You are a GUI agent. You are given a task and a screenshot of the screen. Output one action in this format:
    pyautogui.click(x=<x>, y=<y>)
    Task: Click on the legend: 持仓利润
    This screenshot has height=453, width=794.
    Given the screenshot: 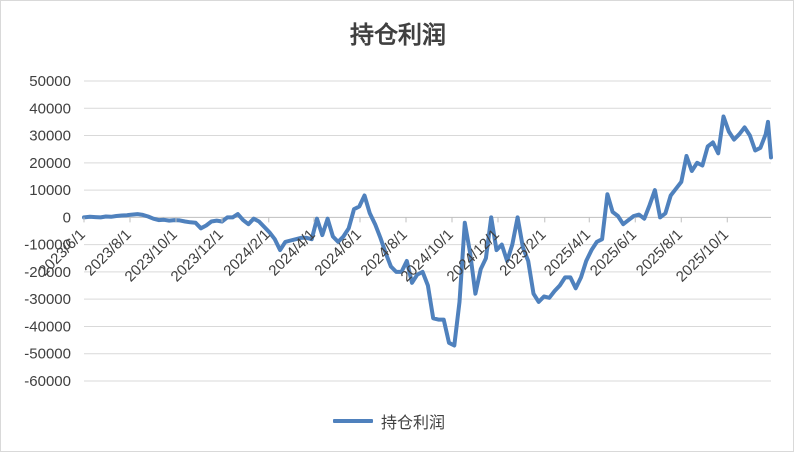 What is the action you would take?
    pyautogui.click(x=389, y=421)
    